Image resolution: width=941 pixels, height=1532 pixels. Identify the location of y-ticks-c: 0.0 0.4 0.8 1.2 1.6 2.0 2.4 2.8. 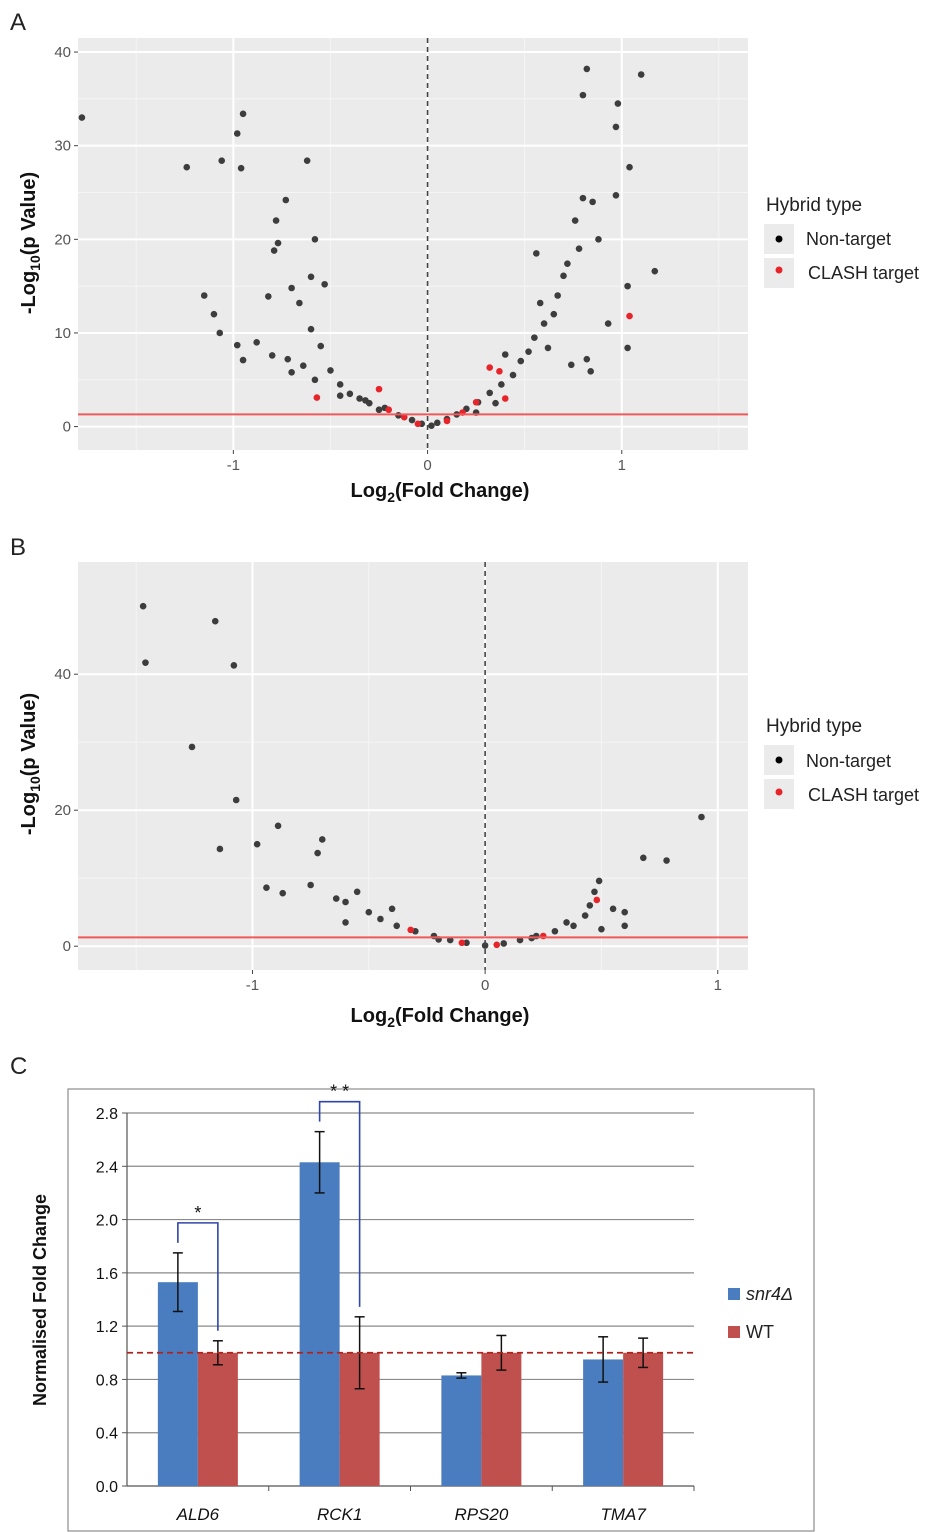
(112, 1301).